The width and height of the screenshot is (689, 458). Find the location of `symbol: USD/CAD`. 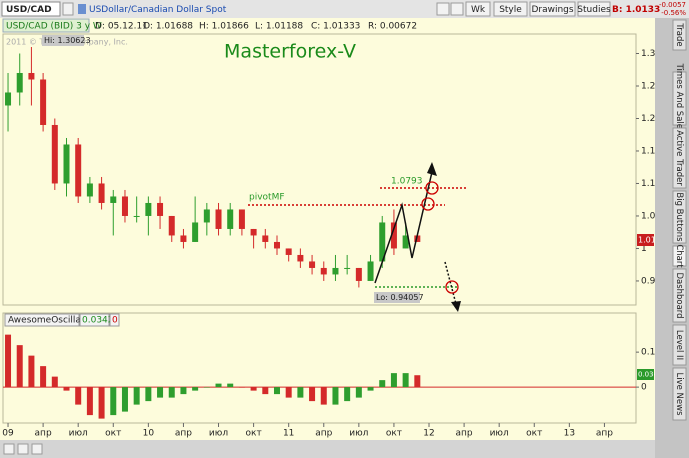

symbol: USD/CAD is located at coordinates (29, 10).